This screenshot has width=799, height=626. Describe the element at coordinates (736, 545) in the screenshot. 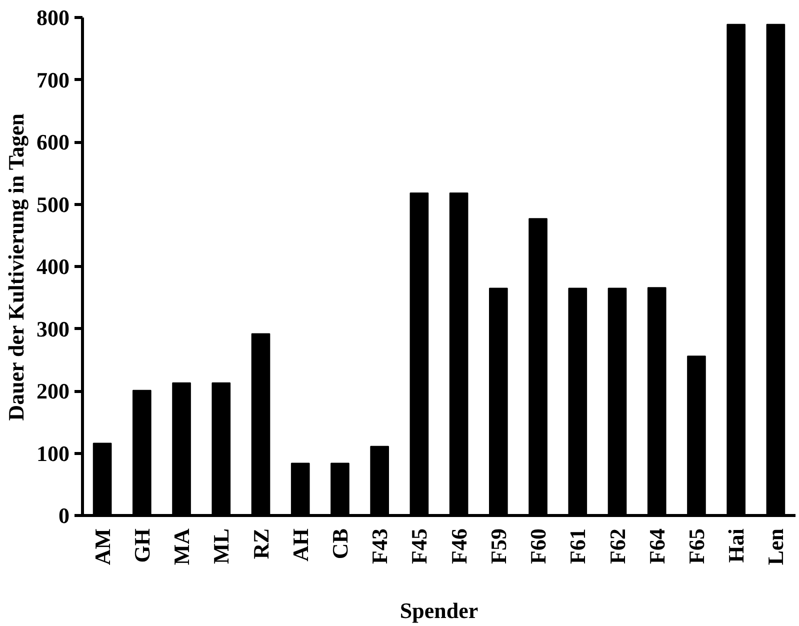

I see `x-tick-label: Hai` at that location.